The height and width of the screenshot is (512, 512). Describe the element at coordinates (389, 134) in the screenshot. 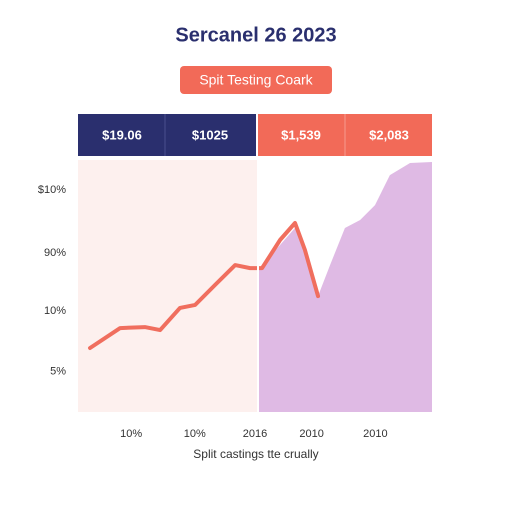

I see `stat: $2,083` at that location.